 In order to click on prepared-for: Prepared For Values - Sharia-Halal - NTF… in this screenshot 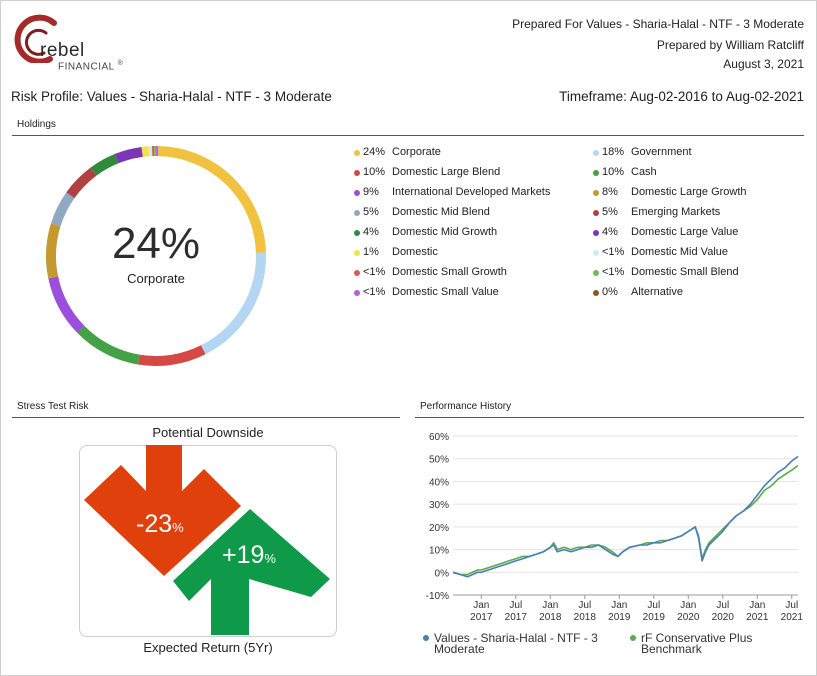, I will do `click(658, 24)`.